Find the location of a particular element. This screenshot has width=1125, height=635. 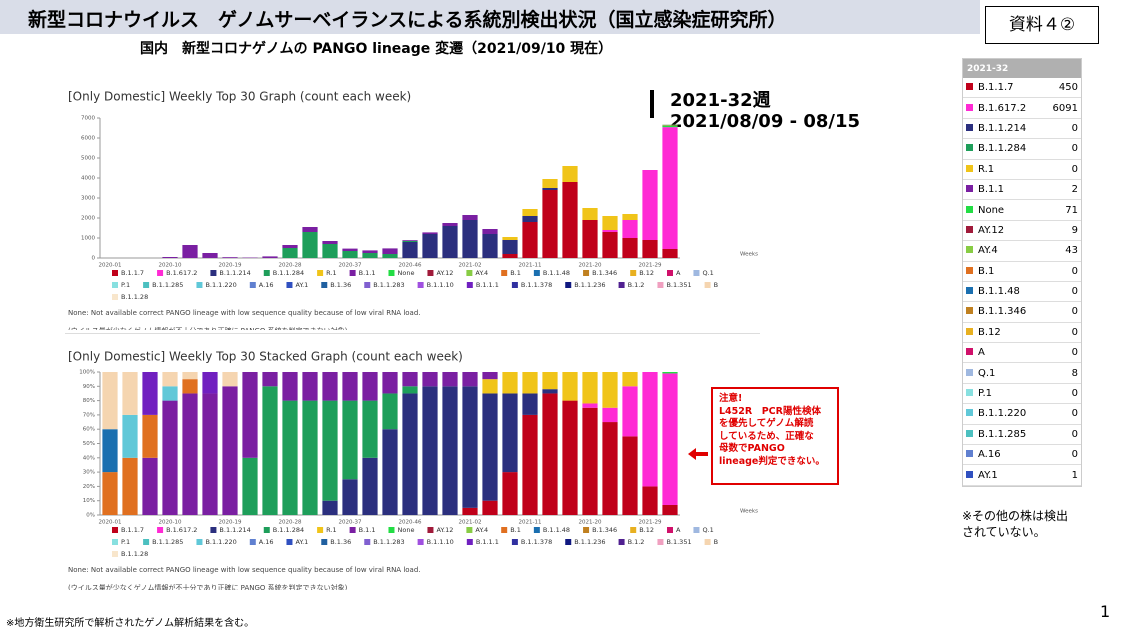

y-tick-label: 2000 is located at coordinates (88, 219).